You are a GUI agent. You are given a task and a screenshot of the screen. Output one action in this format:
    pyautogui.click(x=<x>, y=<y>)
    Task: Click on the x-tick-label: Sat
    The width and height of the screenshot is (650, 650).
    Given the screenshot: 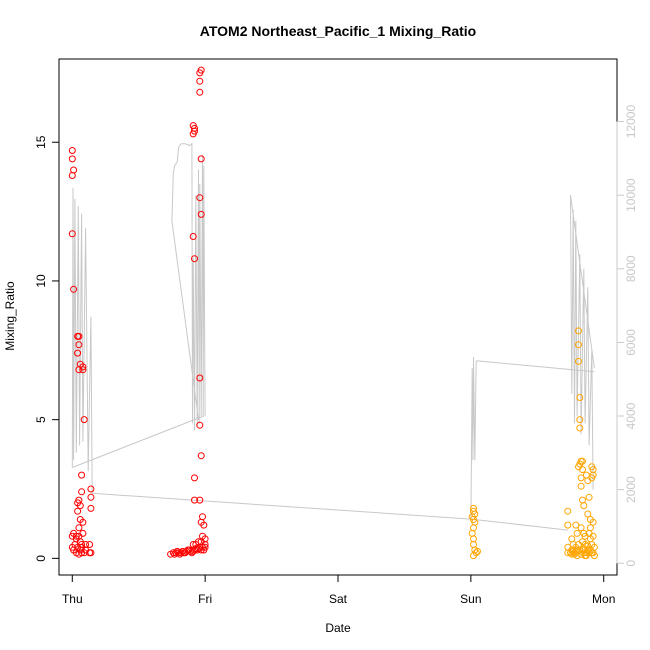 What is the action you would take?
    pyautogui.click(x=338, y=599)
    